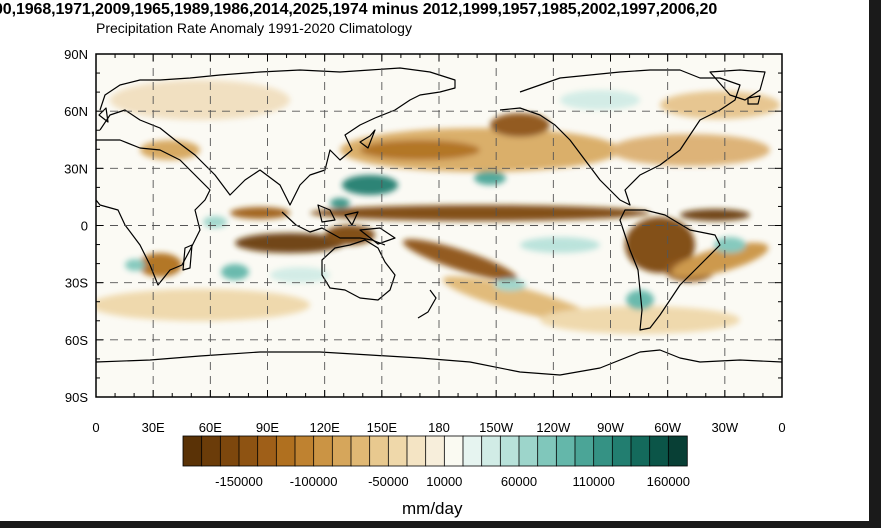 The height and width of the screenshot is (528, 881). What do you see at coordinates (76, 226) in the screenshot?
I see `y-tick-labels: 90N 60N 30N 0 30S 60S 90S` at bounding box center [76, 226].